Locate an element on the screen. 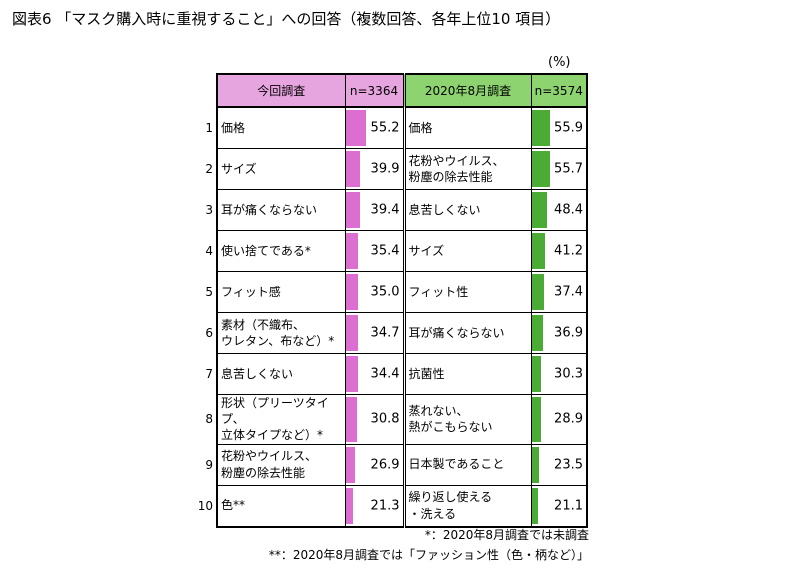  current-item-label: サイズ is located at coordinates (281, 169).